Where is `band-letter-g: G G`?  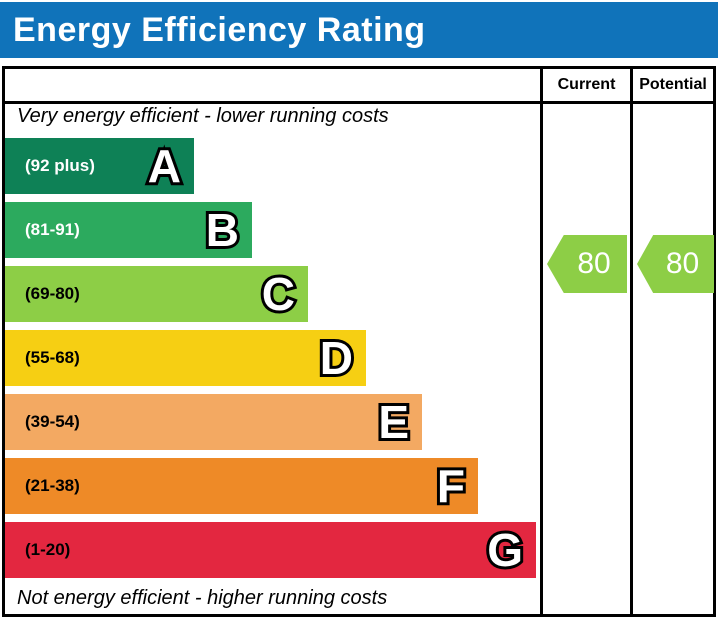 band-letter-g: G G is located at coordinates (505, 550).